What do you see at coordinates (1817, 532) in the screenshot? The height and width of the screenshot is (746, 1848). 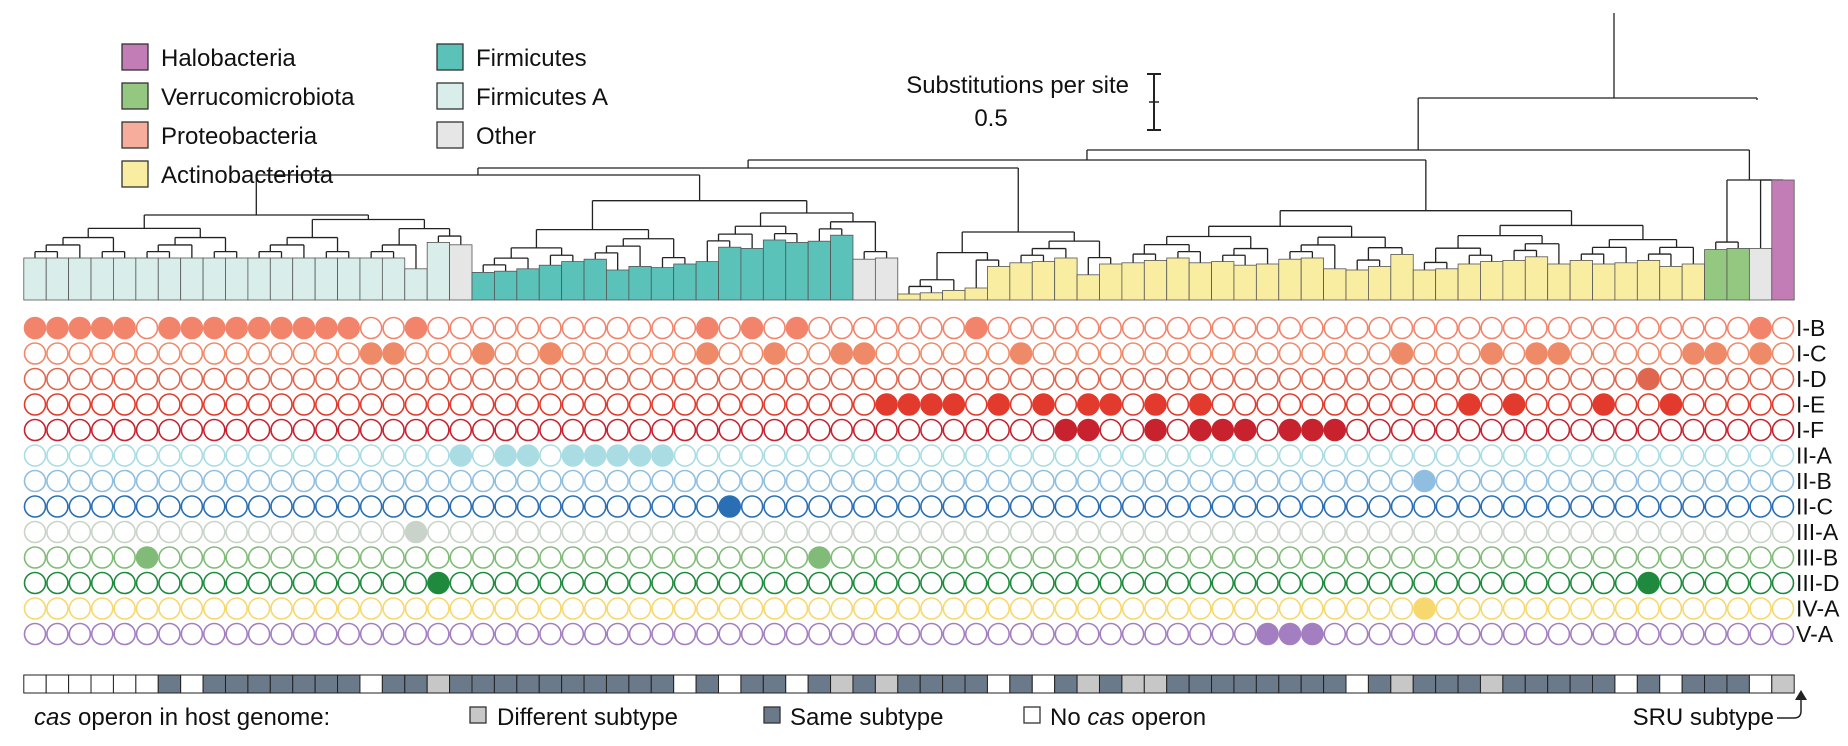 I see `row-label: III-A` at bounding box center [1817, 532].